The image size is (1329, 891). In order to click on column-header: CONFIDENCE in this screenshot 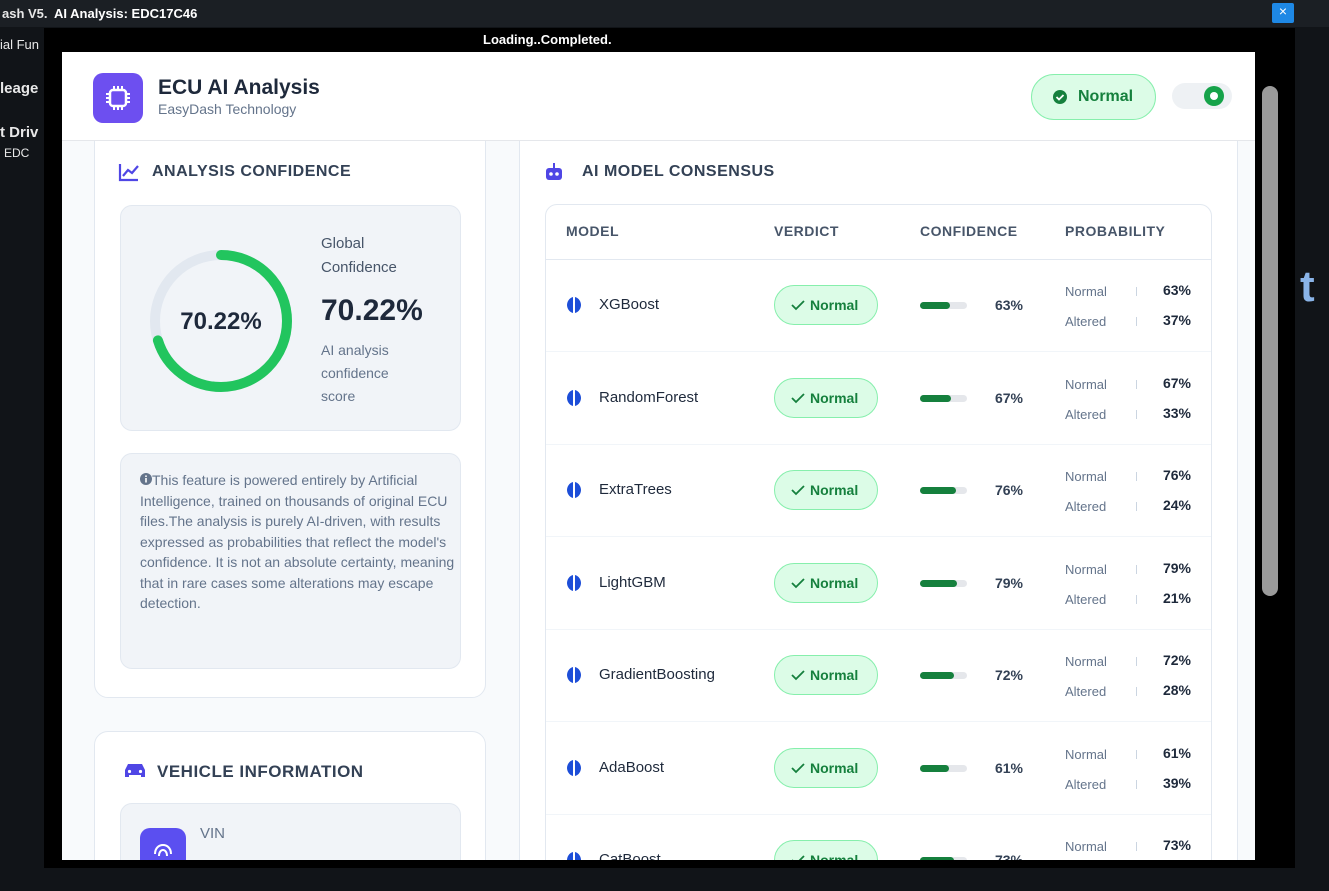, I will do `click(969, 231)`.